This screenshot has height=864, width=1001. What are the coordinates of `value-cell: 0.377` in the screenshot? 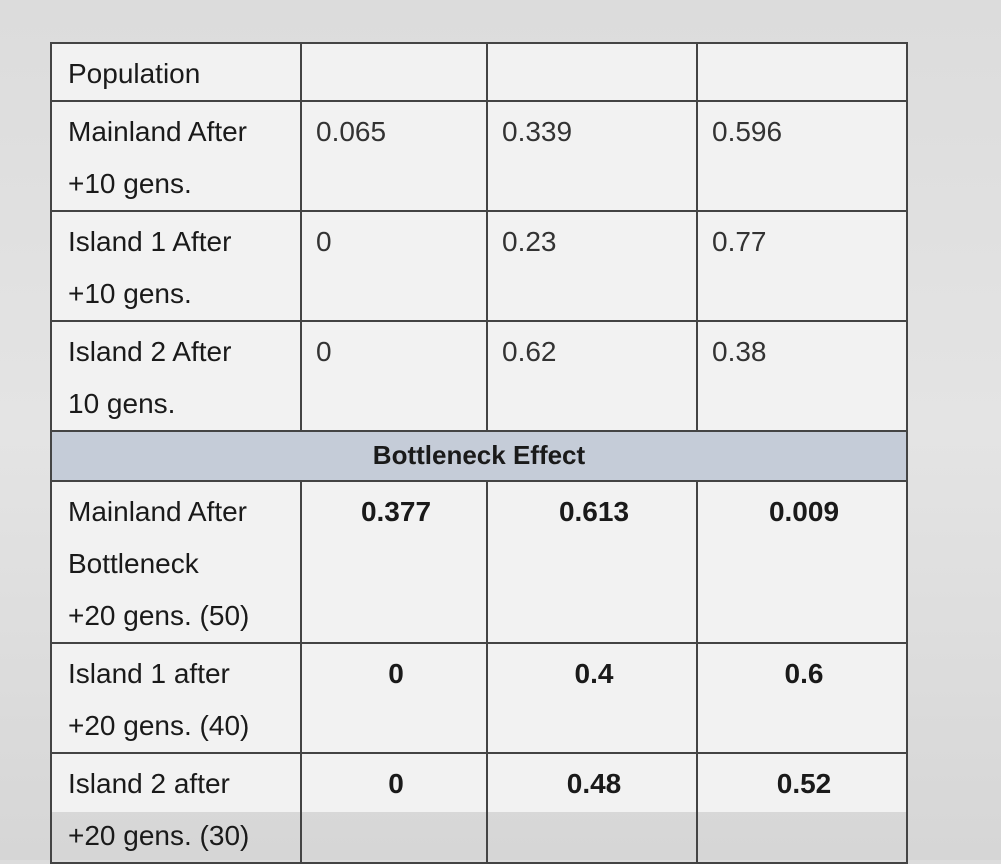 It's located at (394, 562).